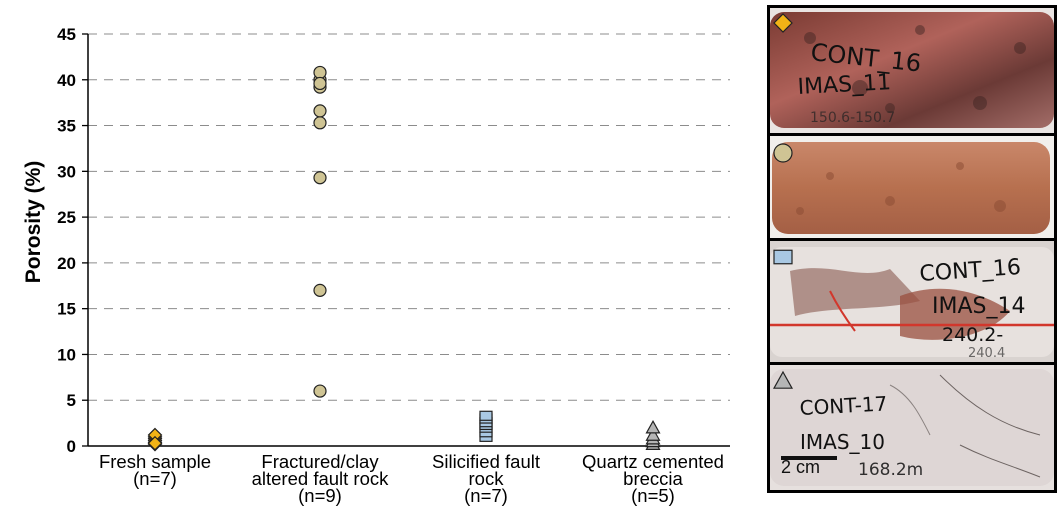  What do you see at coordinates (809, 458) in the screenshot?
I see `scale-bar` at bounding box center [809, 458].